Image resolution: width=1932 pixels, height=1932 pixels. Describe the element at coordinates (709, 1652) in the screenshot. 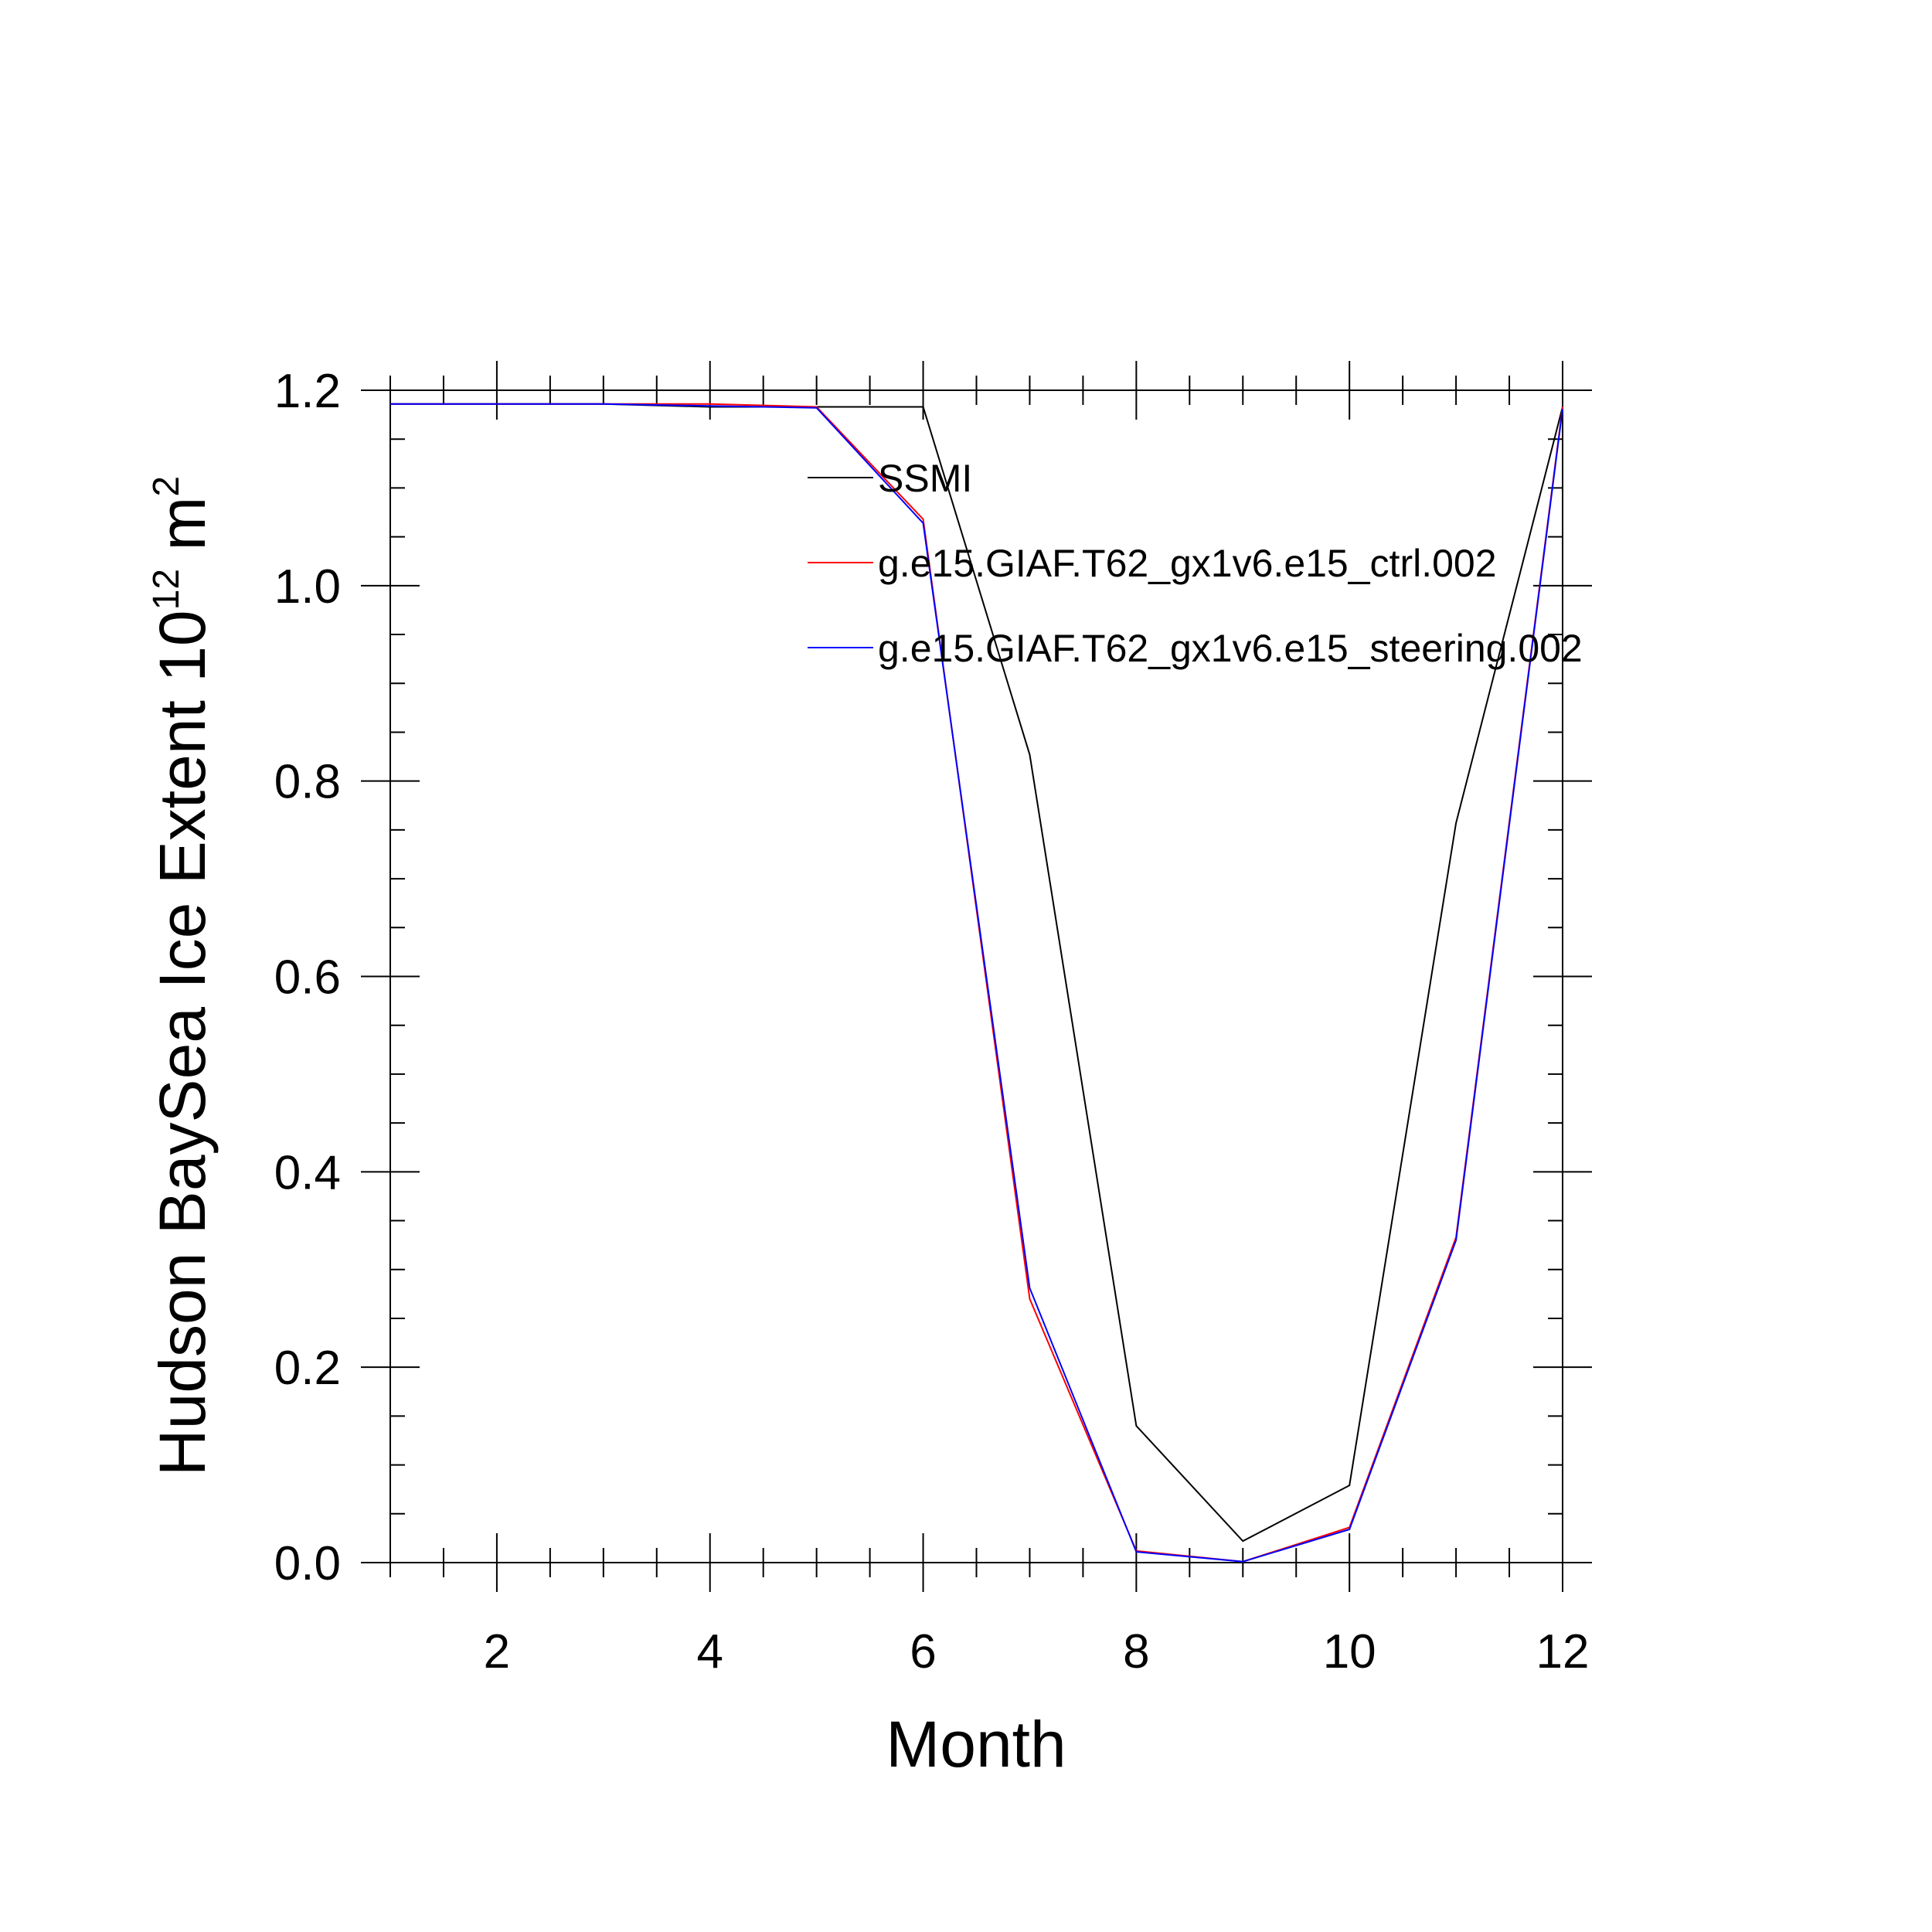

I see `x-tick-label: 4` at that location.